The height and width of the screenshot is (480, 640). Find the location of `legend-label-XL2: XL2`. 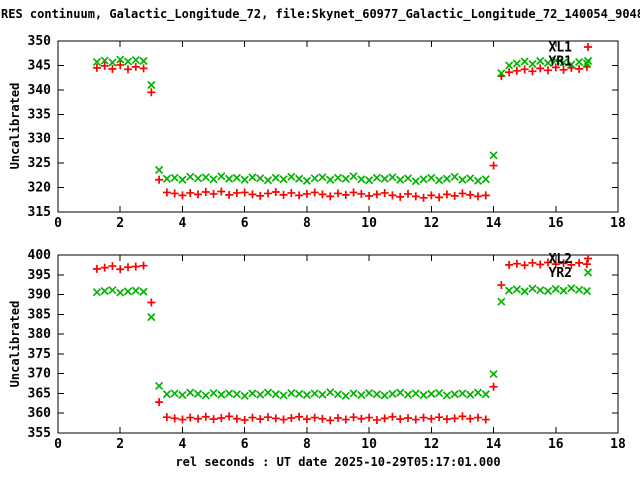

legend-label-XL2: XL2 is located at coordinates (560, 259).